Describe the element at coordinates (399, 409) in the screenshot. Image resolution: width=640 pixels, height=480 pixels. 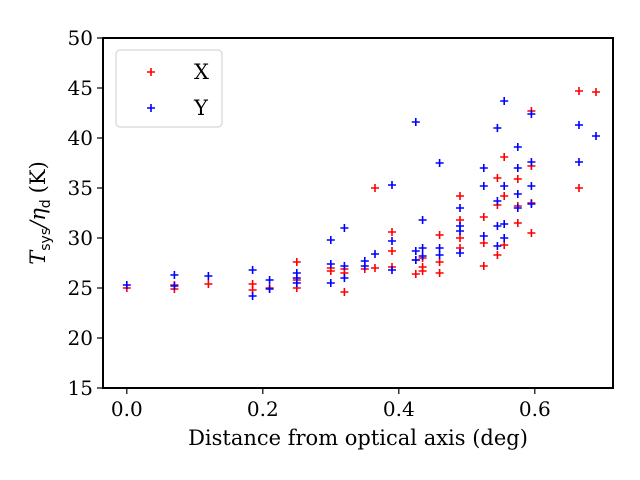
I see `x-tick-label: 0.4` at that location.